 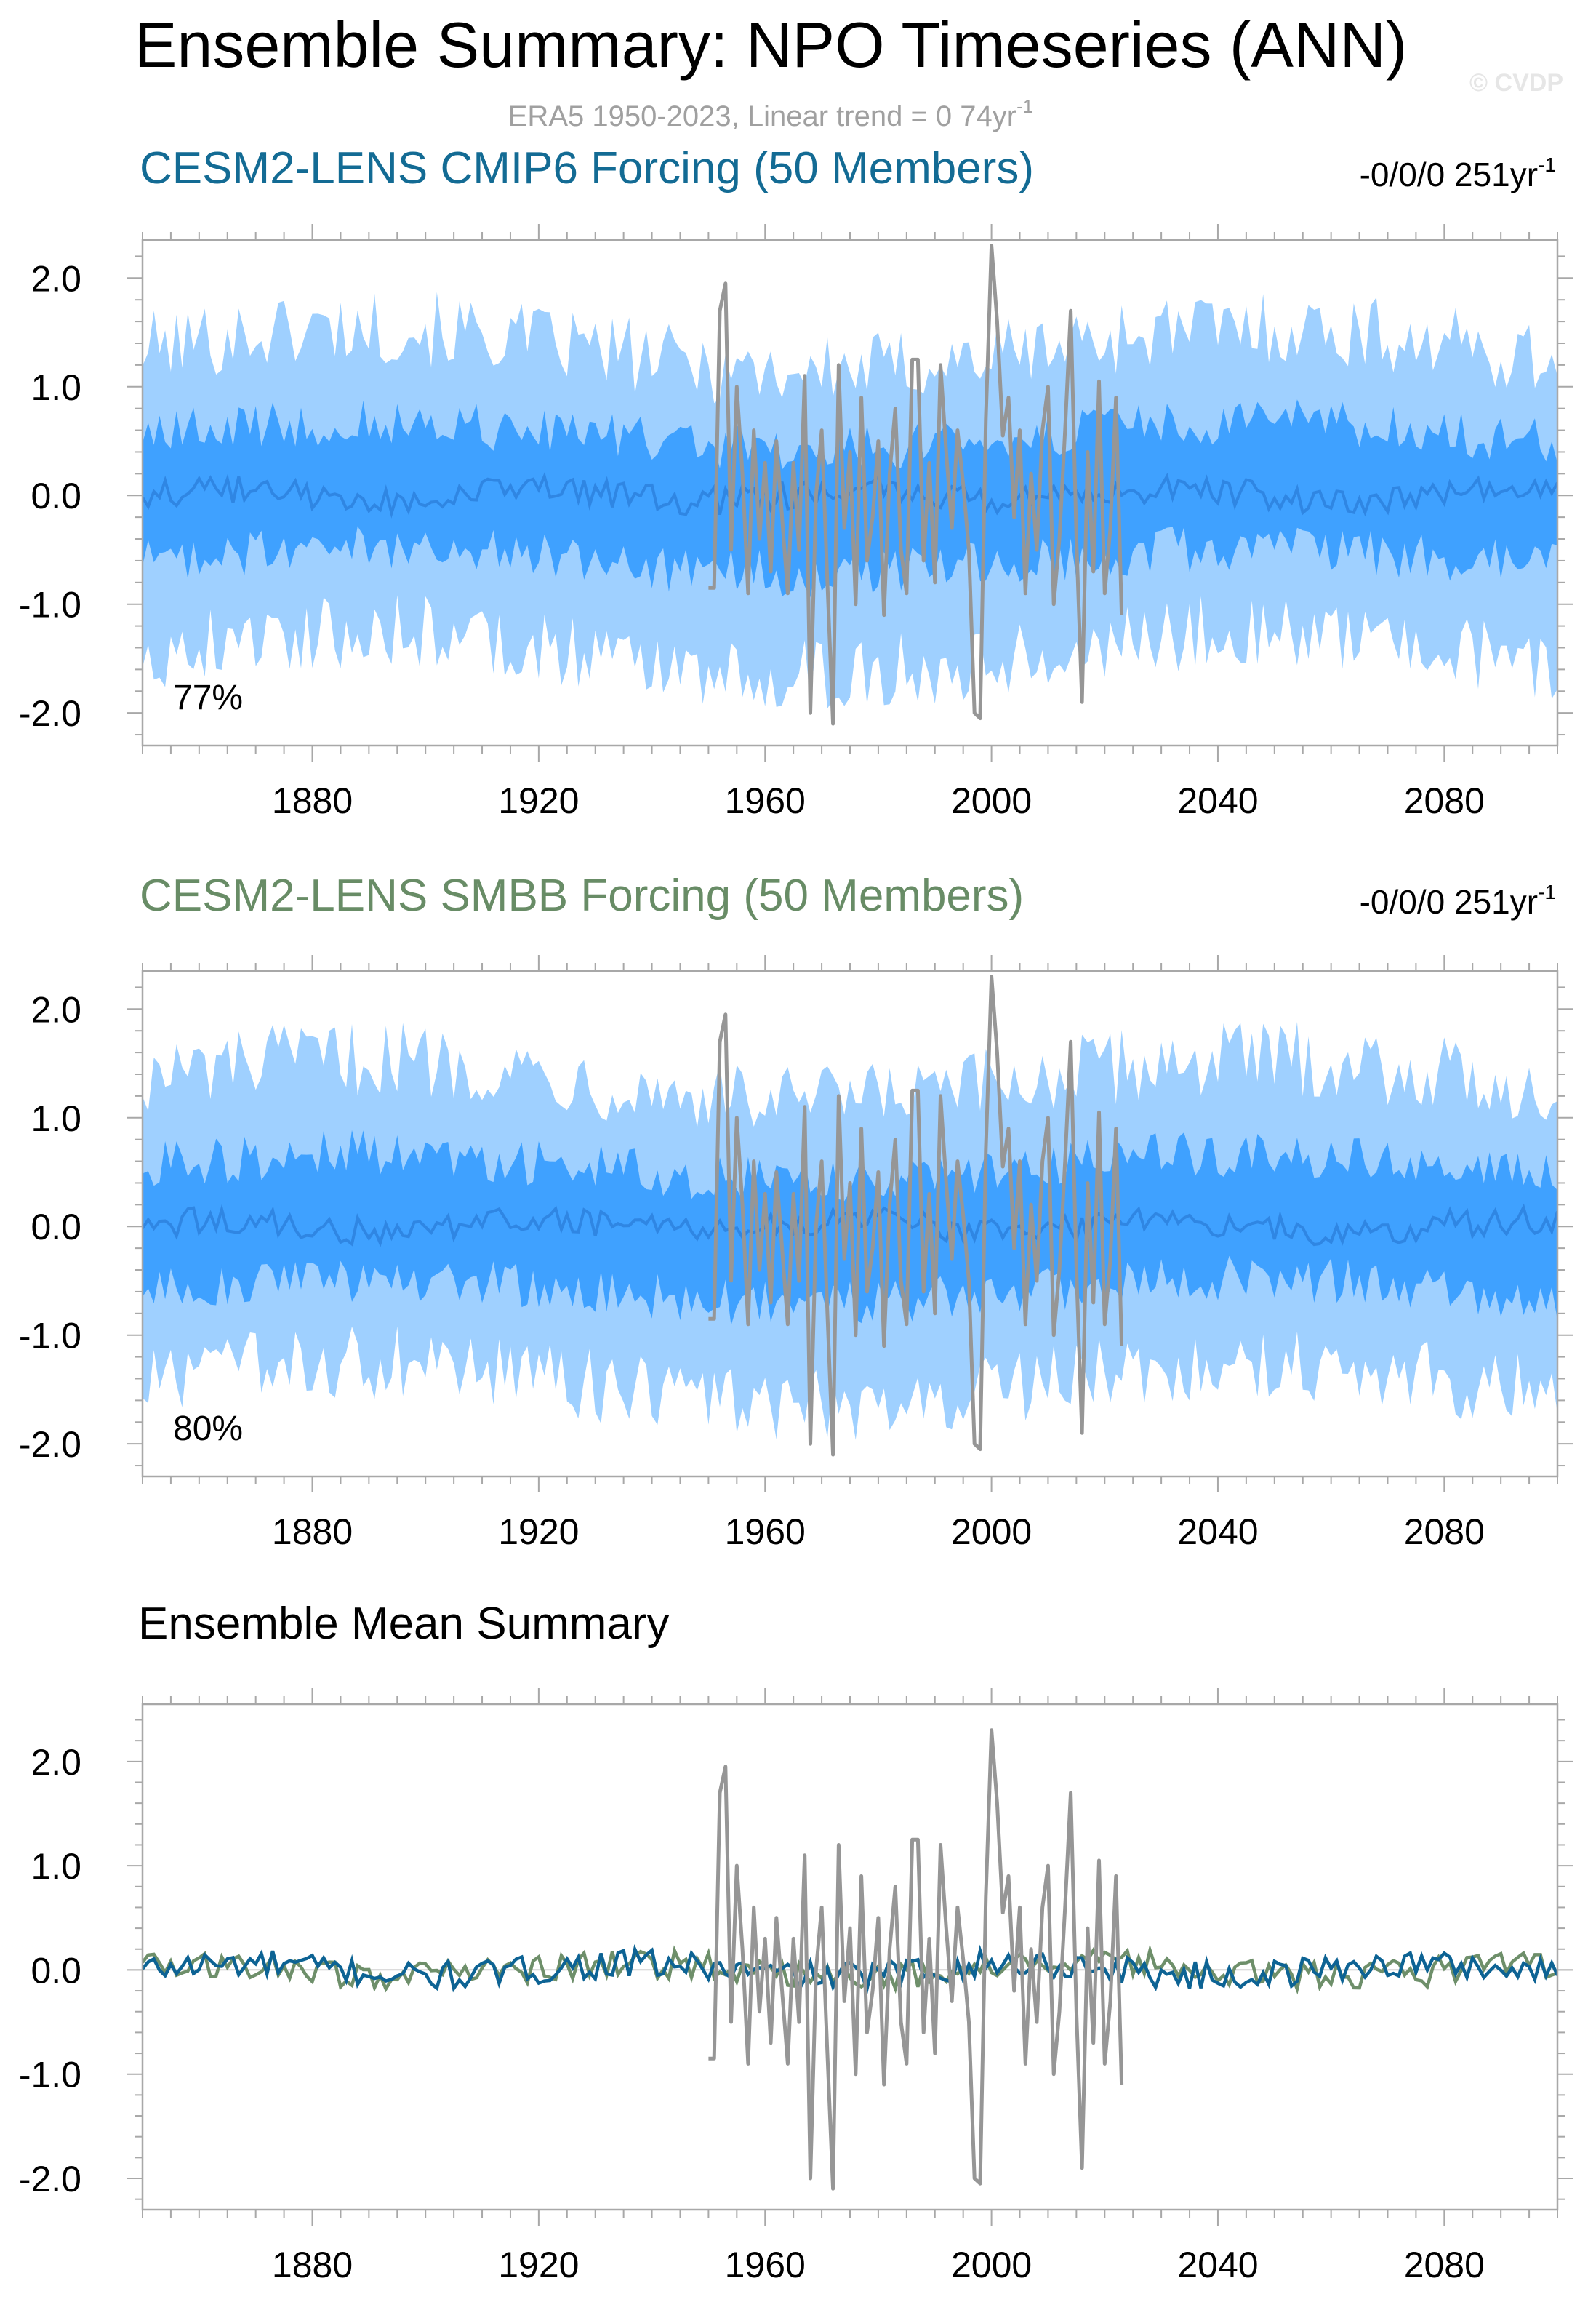 What do you see at coordinates (208, 698) in the screenshot?
I see `percent-label: 77%` at bounding box center [208, 698].